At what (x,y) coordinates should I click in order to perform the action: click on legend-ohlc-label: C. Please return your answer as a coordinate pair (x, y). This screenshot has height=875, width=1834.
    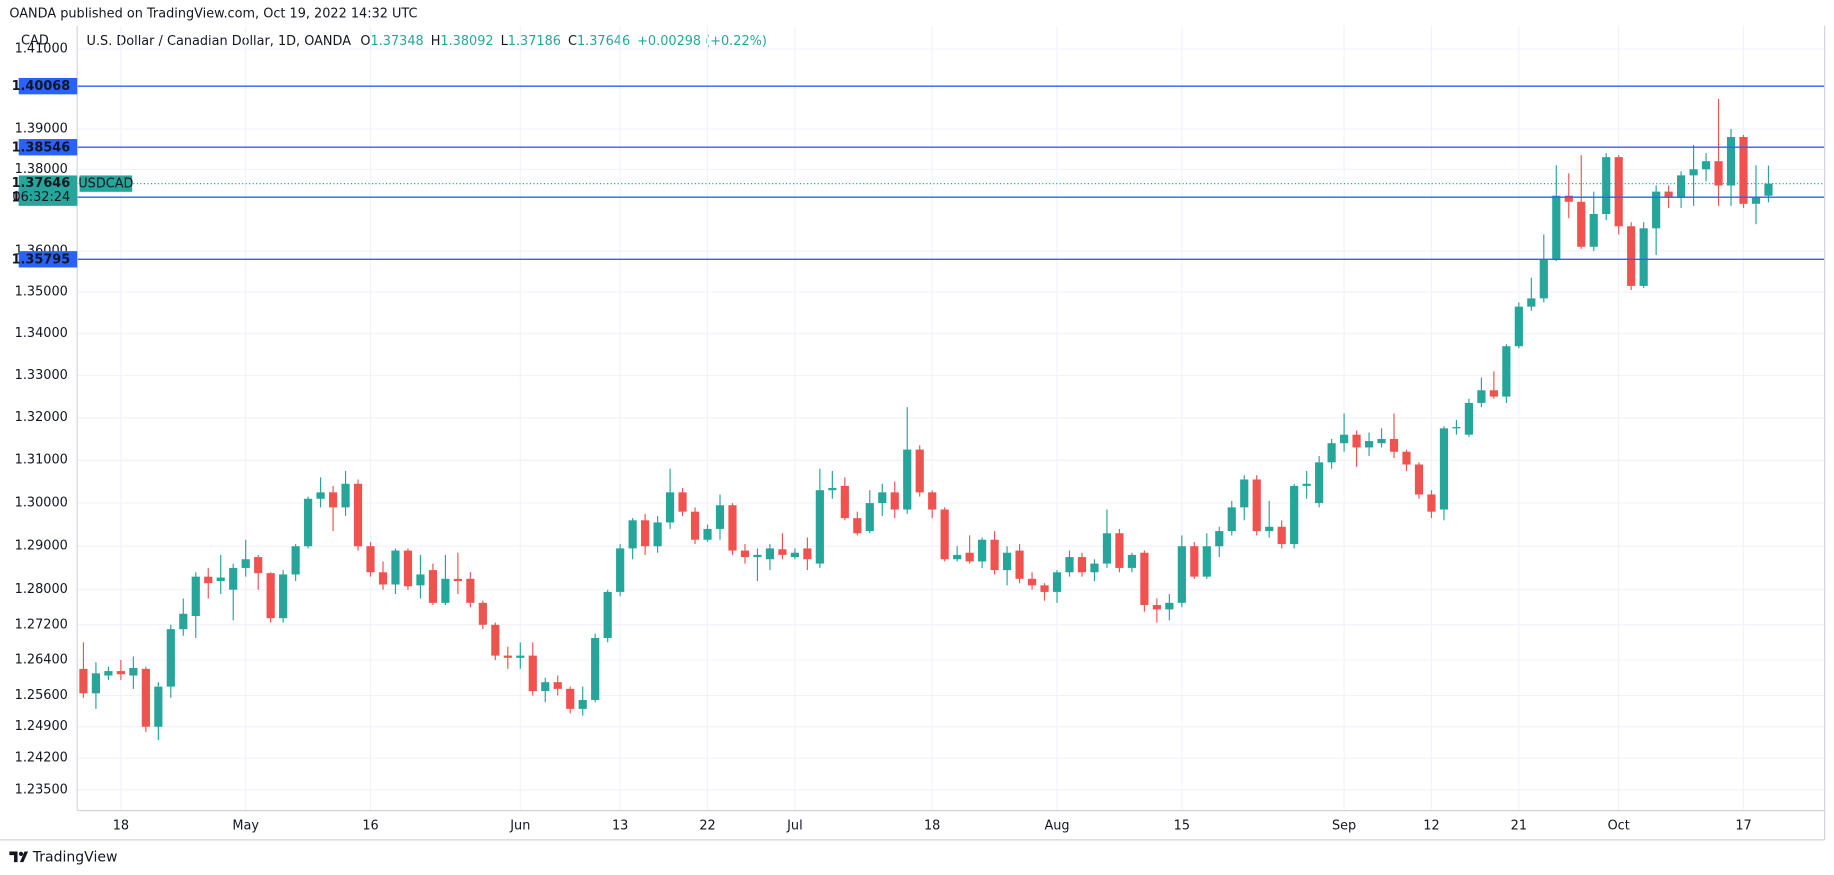
    Looking at the image, I should click on (572, 40).